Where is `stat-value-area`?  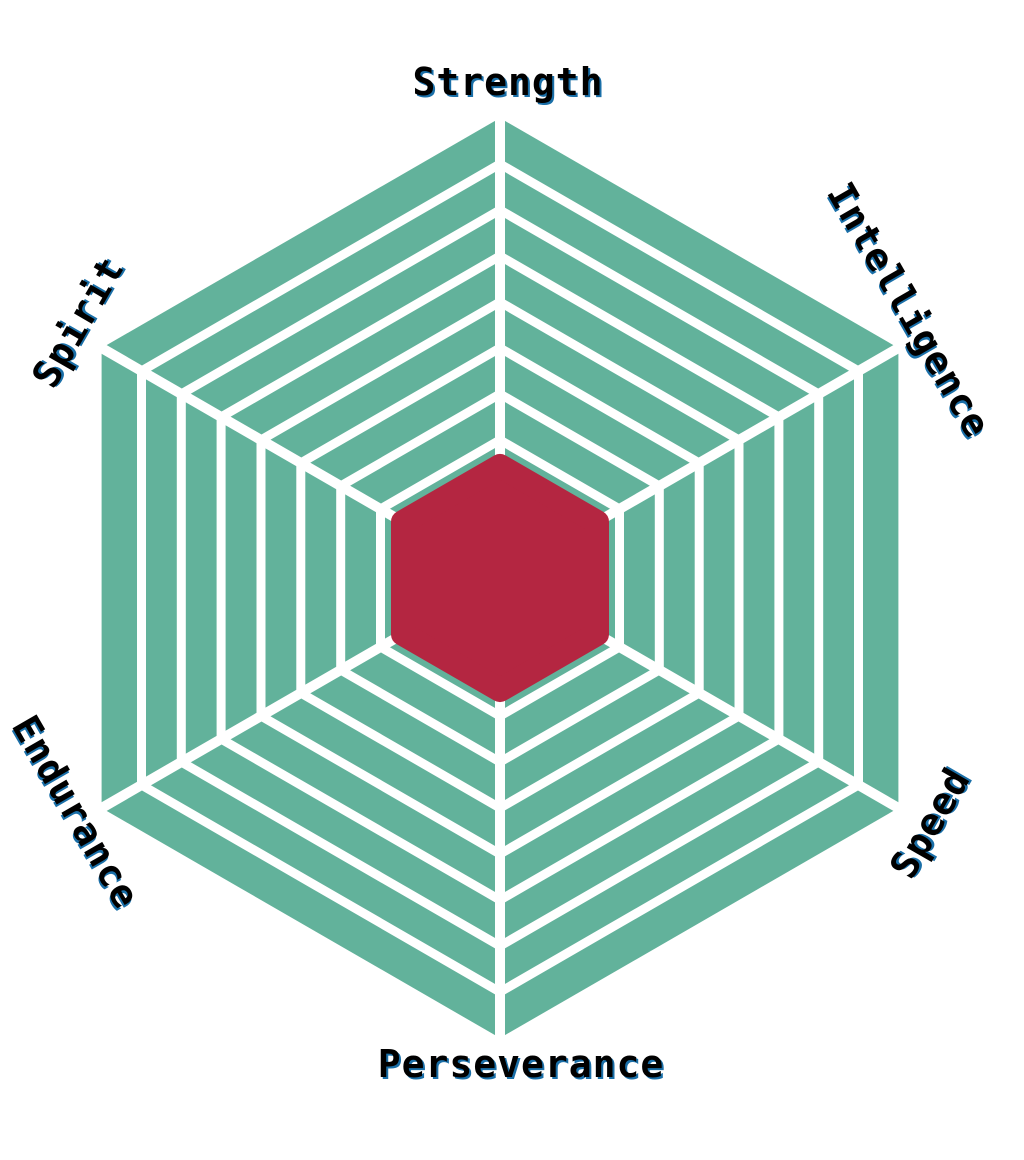 stat-value-area is located at coordinates (500, 578).